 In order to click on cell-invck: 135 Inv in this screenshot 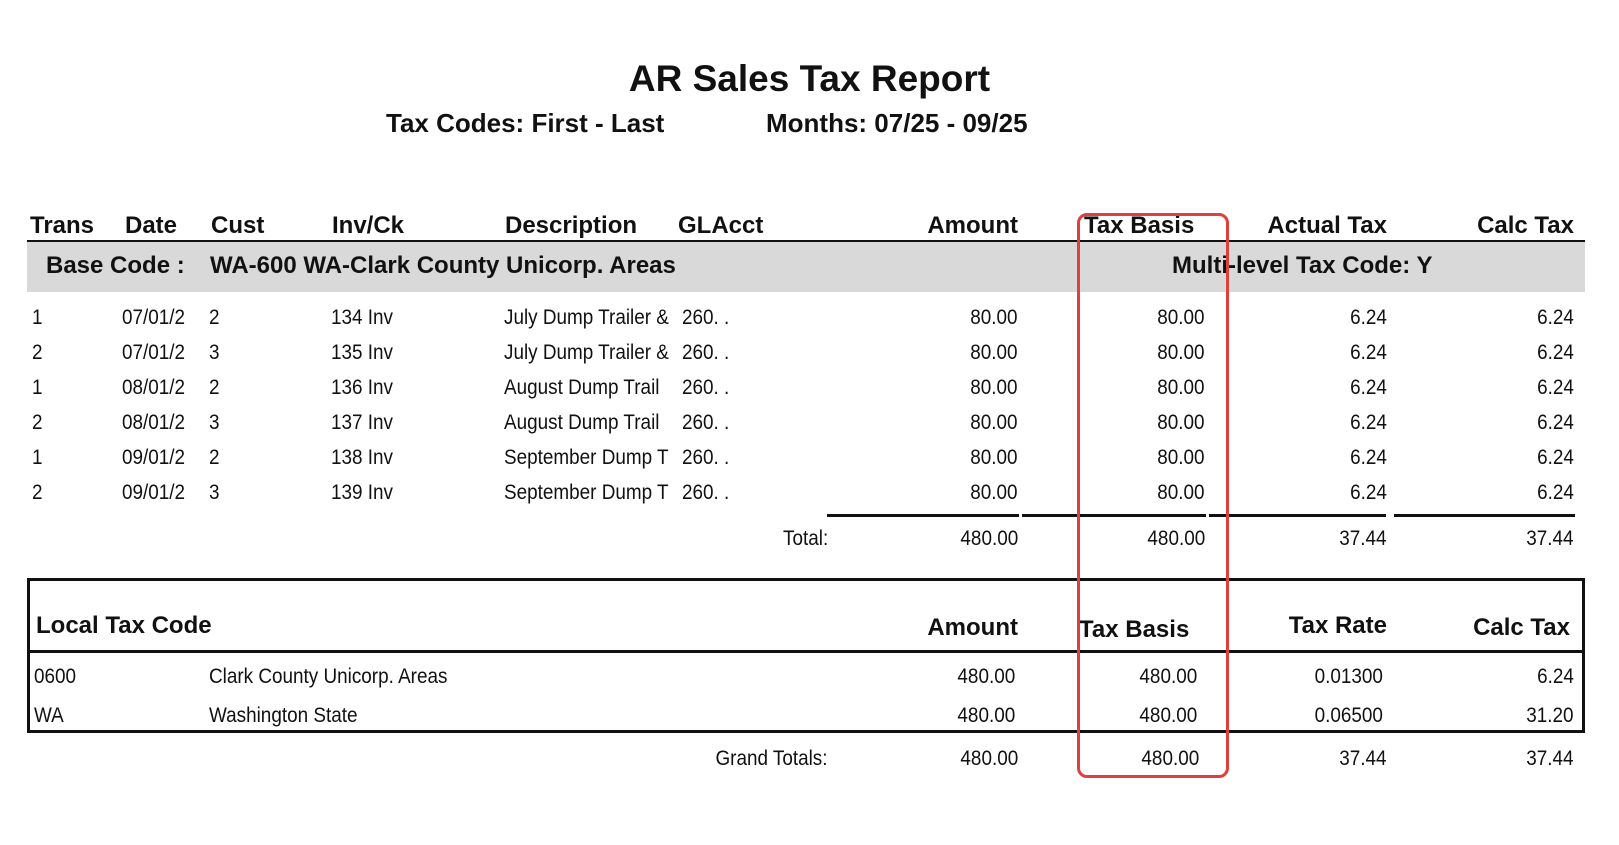, I will do `click(362, 352)`.